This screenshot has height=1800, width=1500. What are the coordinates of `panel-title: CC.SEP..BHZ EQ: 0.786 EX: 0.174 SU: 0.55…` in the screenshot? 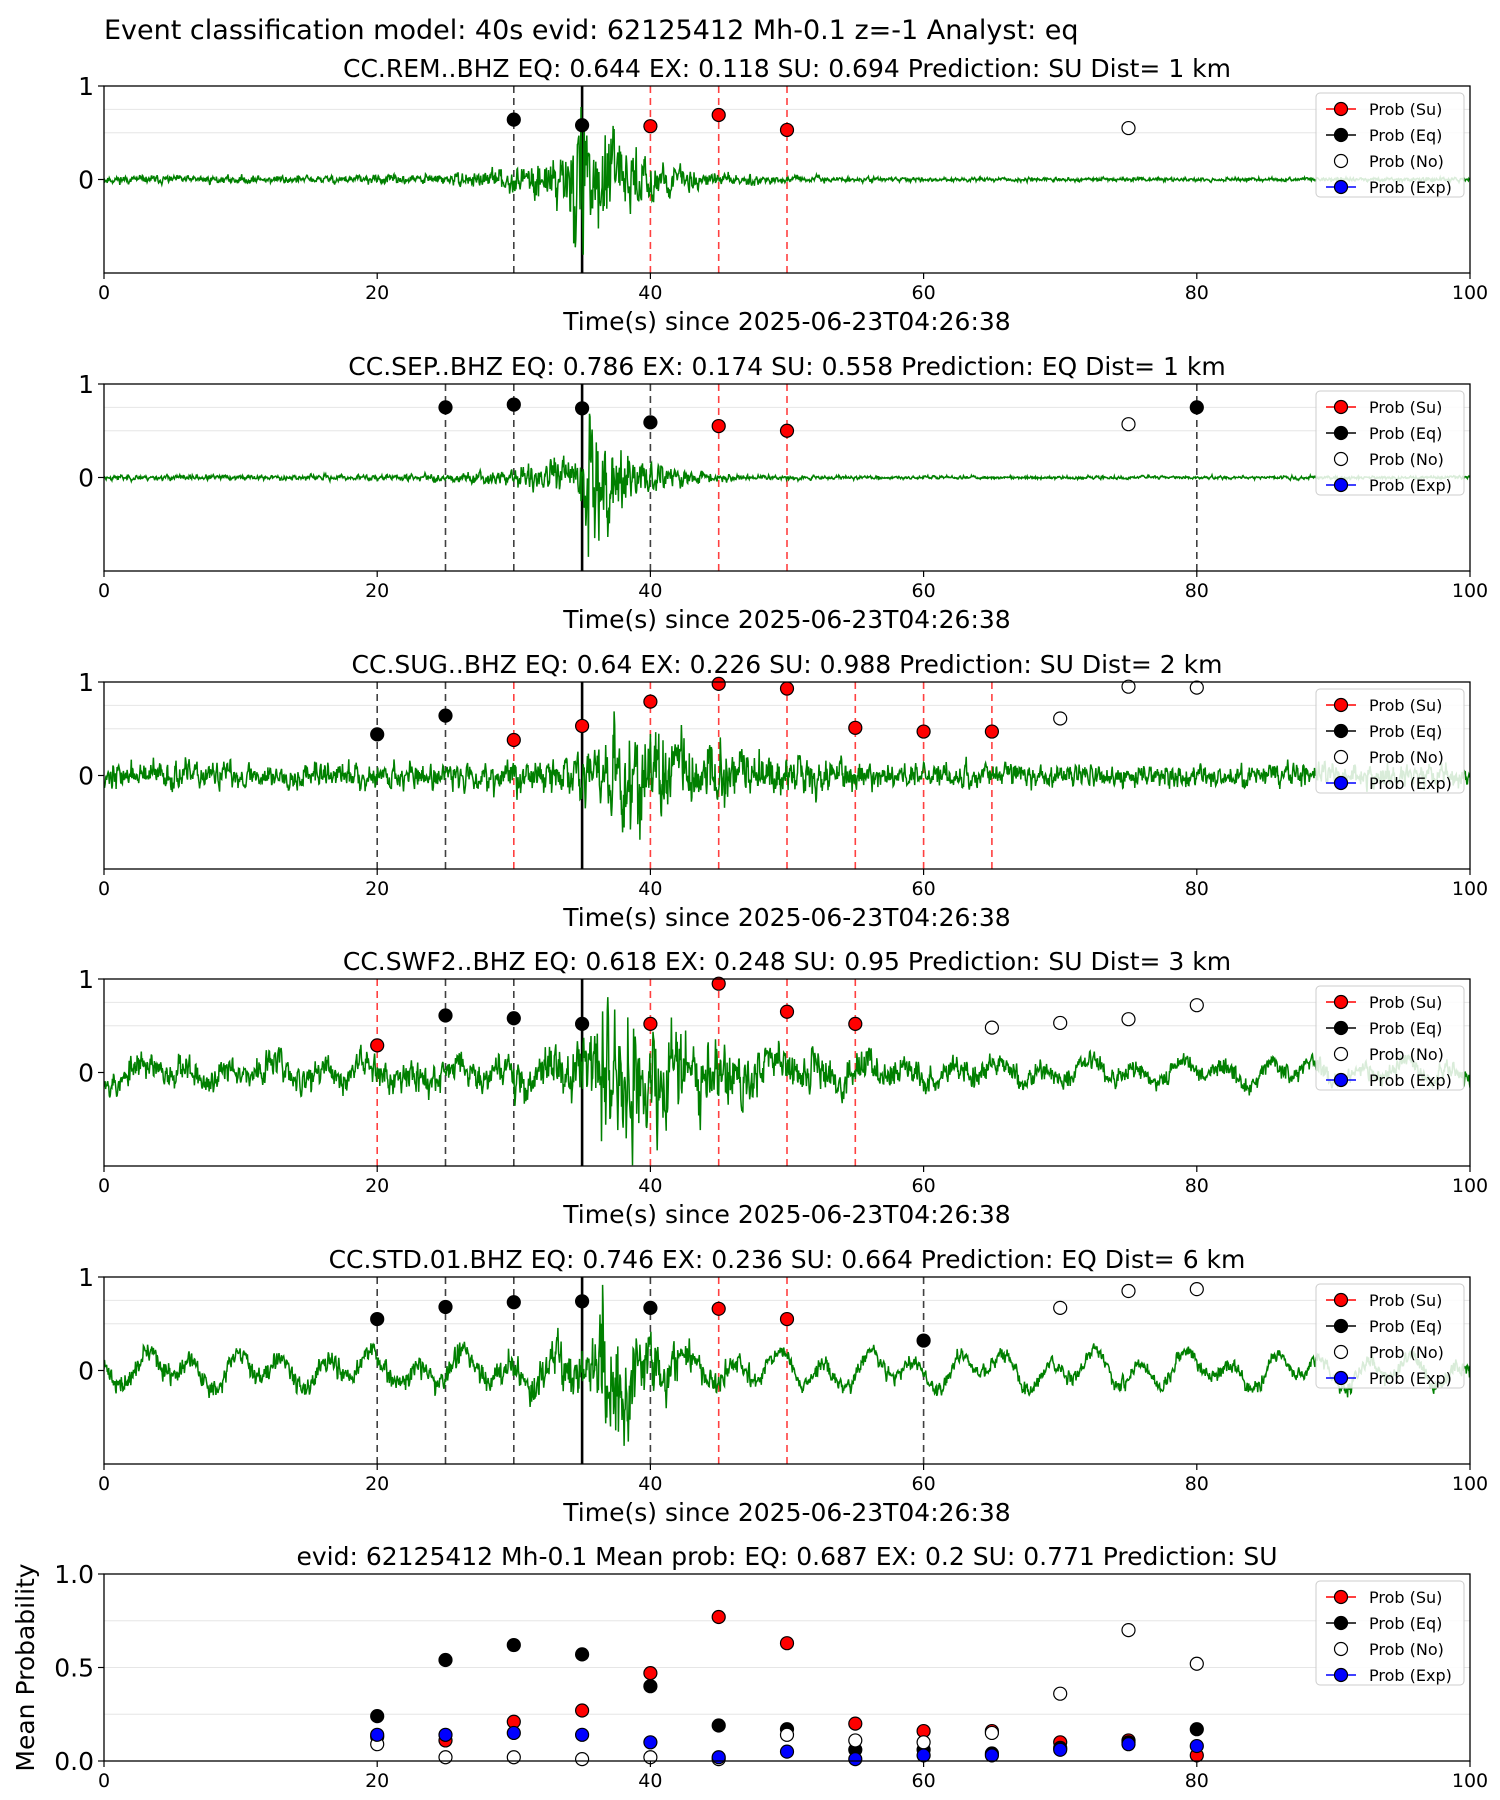 It's located at (786, 366).